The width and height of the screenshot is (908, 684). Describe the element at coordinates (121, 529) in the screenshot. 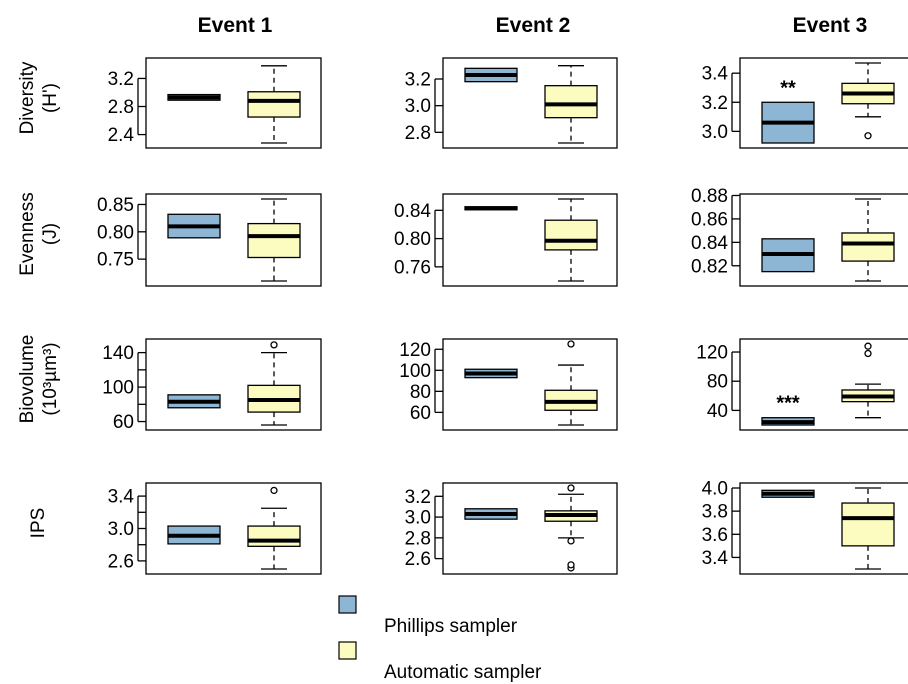

I see `y-tick-label: 3.0` at that location.